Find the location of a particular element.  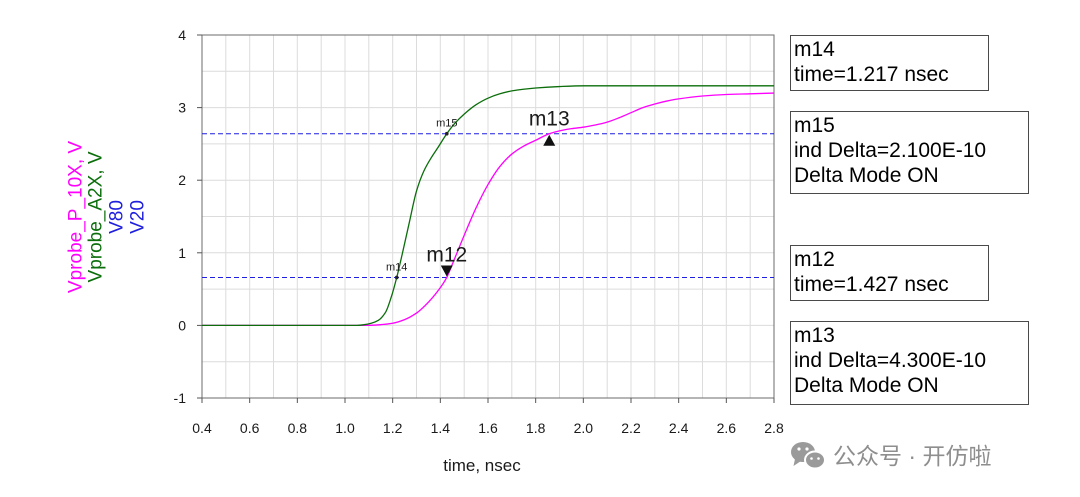

markers: m14 m15 m12 m13 is located at coordinates (478, 194).